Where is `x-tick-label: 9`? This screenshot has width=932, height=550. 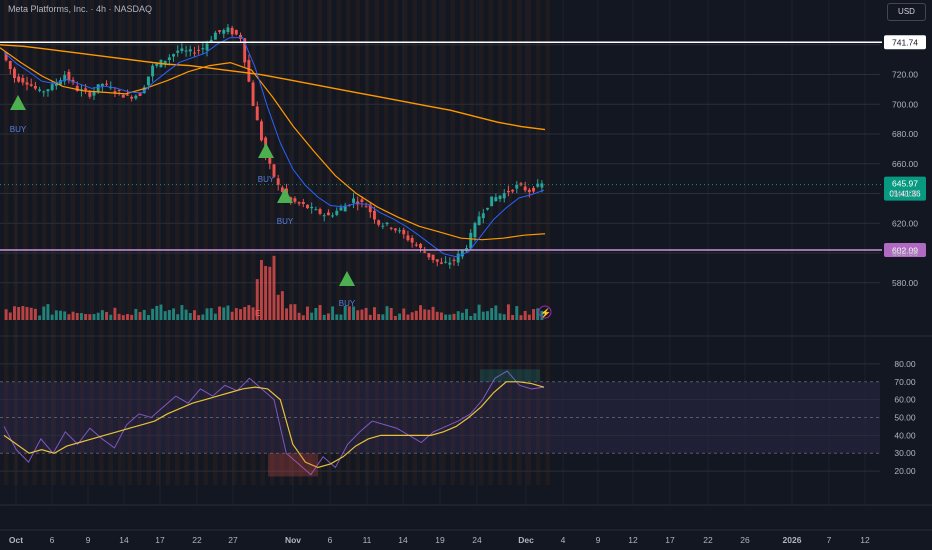
x-tick-label: 9 is located at coordinates (88, 540).